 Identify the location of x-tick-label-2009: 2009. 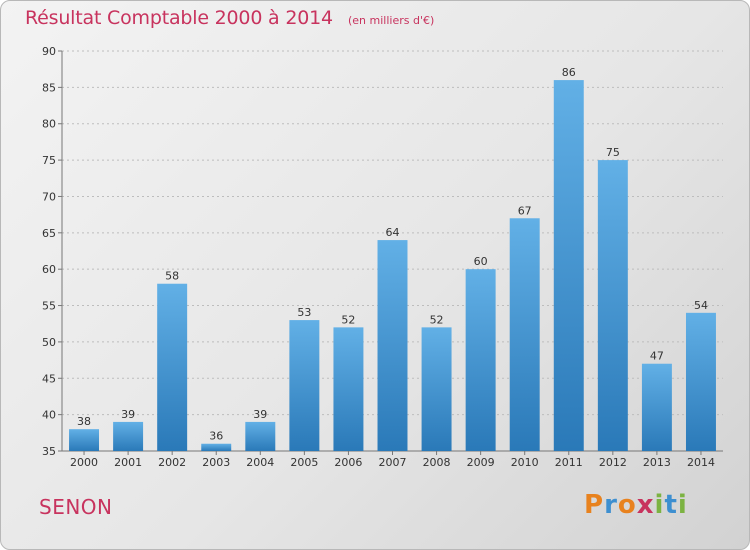
(481, 462).